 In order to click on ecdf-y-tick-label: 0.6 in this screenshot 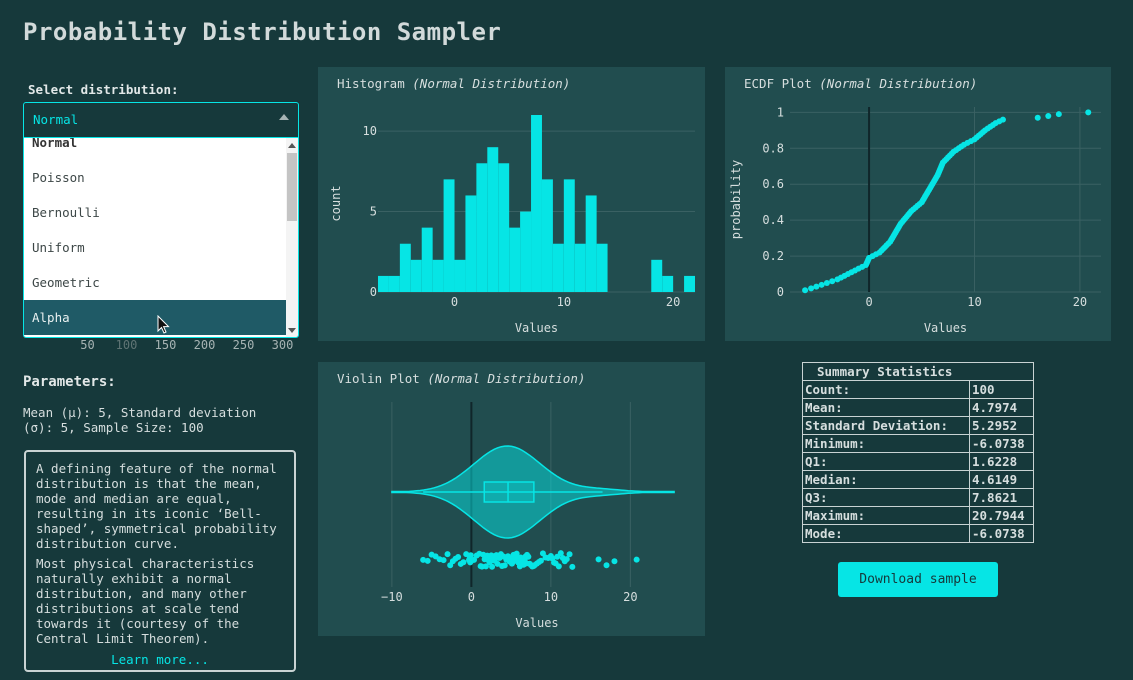, I will do `click(773, 184)`.